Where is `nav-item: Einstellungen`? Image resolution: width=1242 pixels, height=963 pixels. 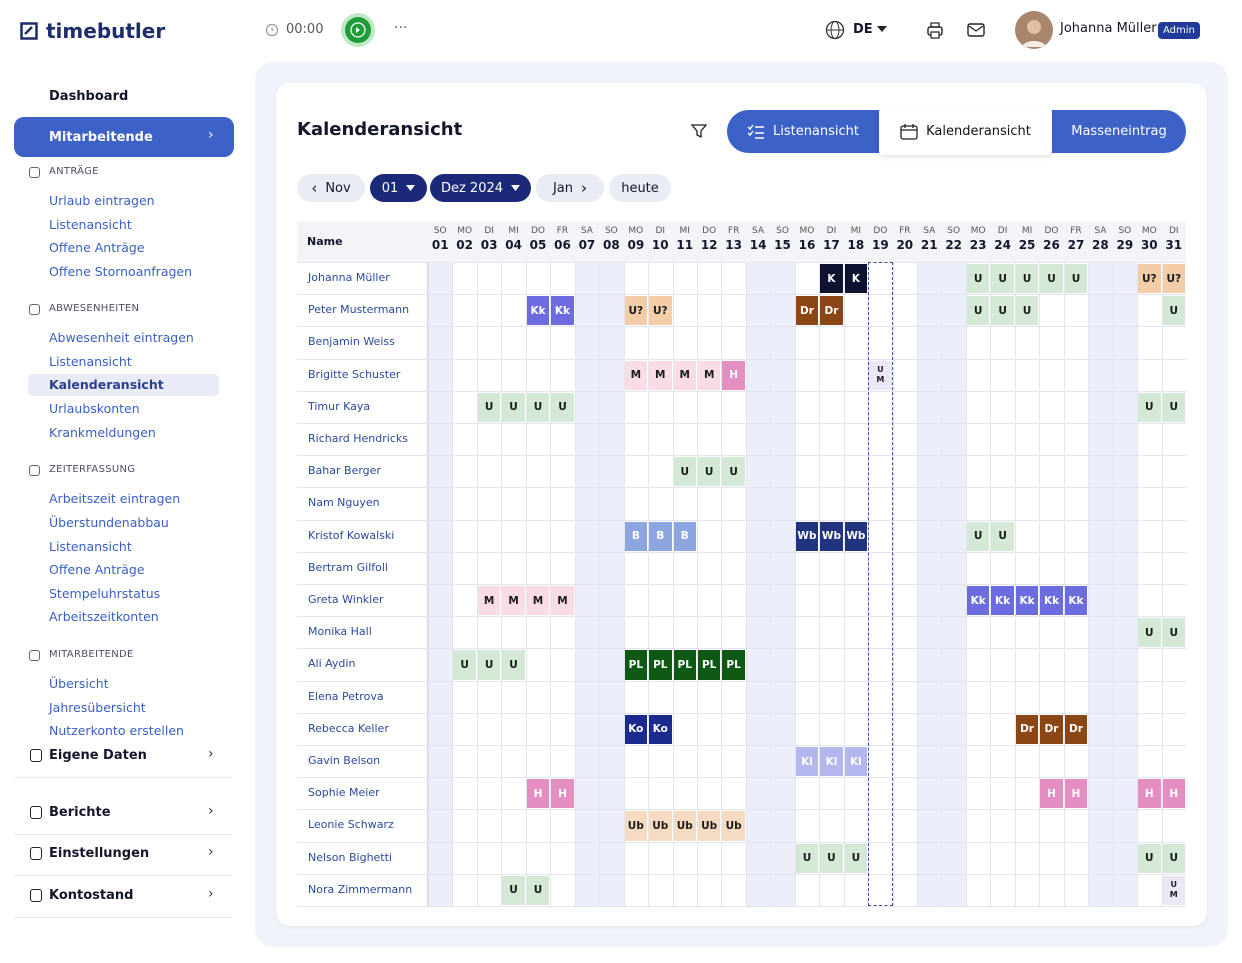 nav-item: Einstellungen is located at coordinates (99, 853).